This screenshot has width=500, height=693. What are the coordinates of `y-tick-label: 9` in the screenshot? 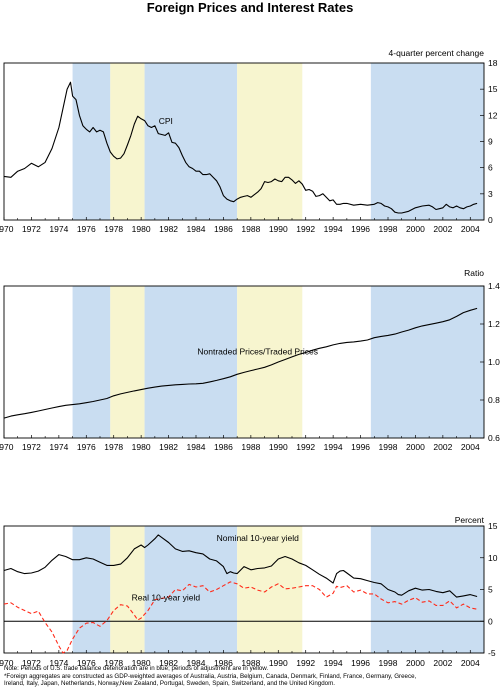 It's located at (490, 142).